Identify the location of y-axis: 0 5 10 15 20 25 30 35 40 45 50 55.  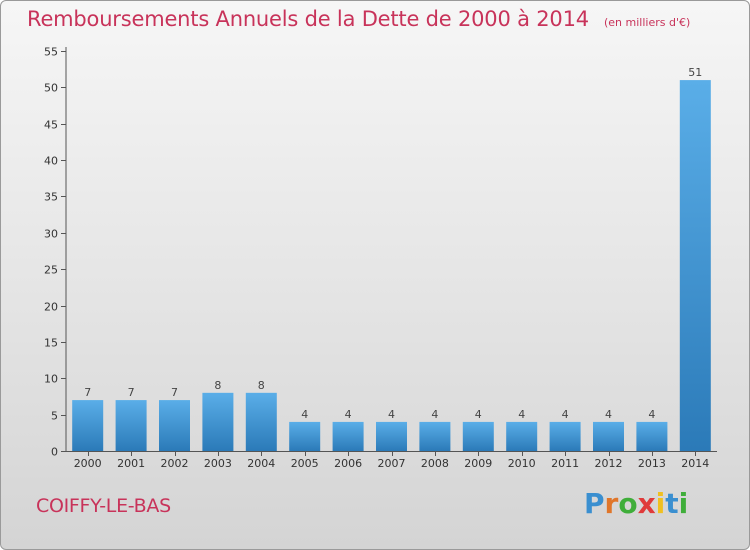
(55, 252).